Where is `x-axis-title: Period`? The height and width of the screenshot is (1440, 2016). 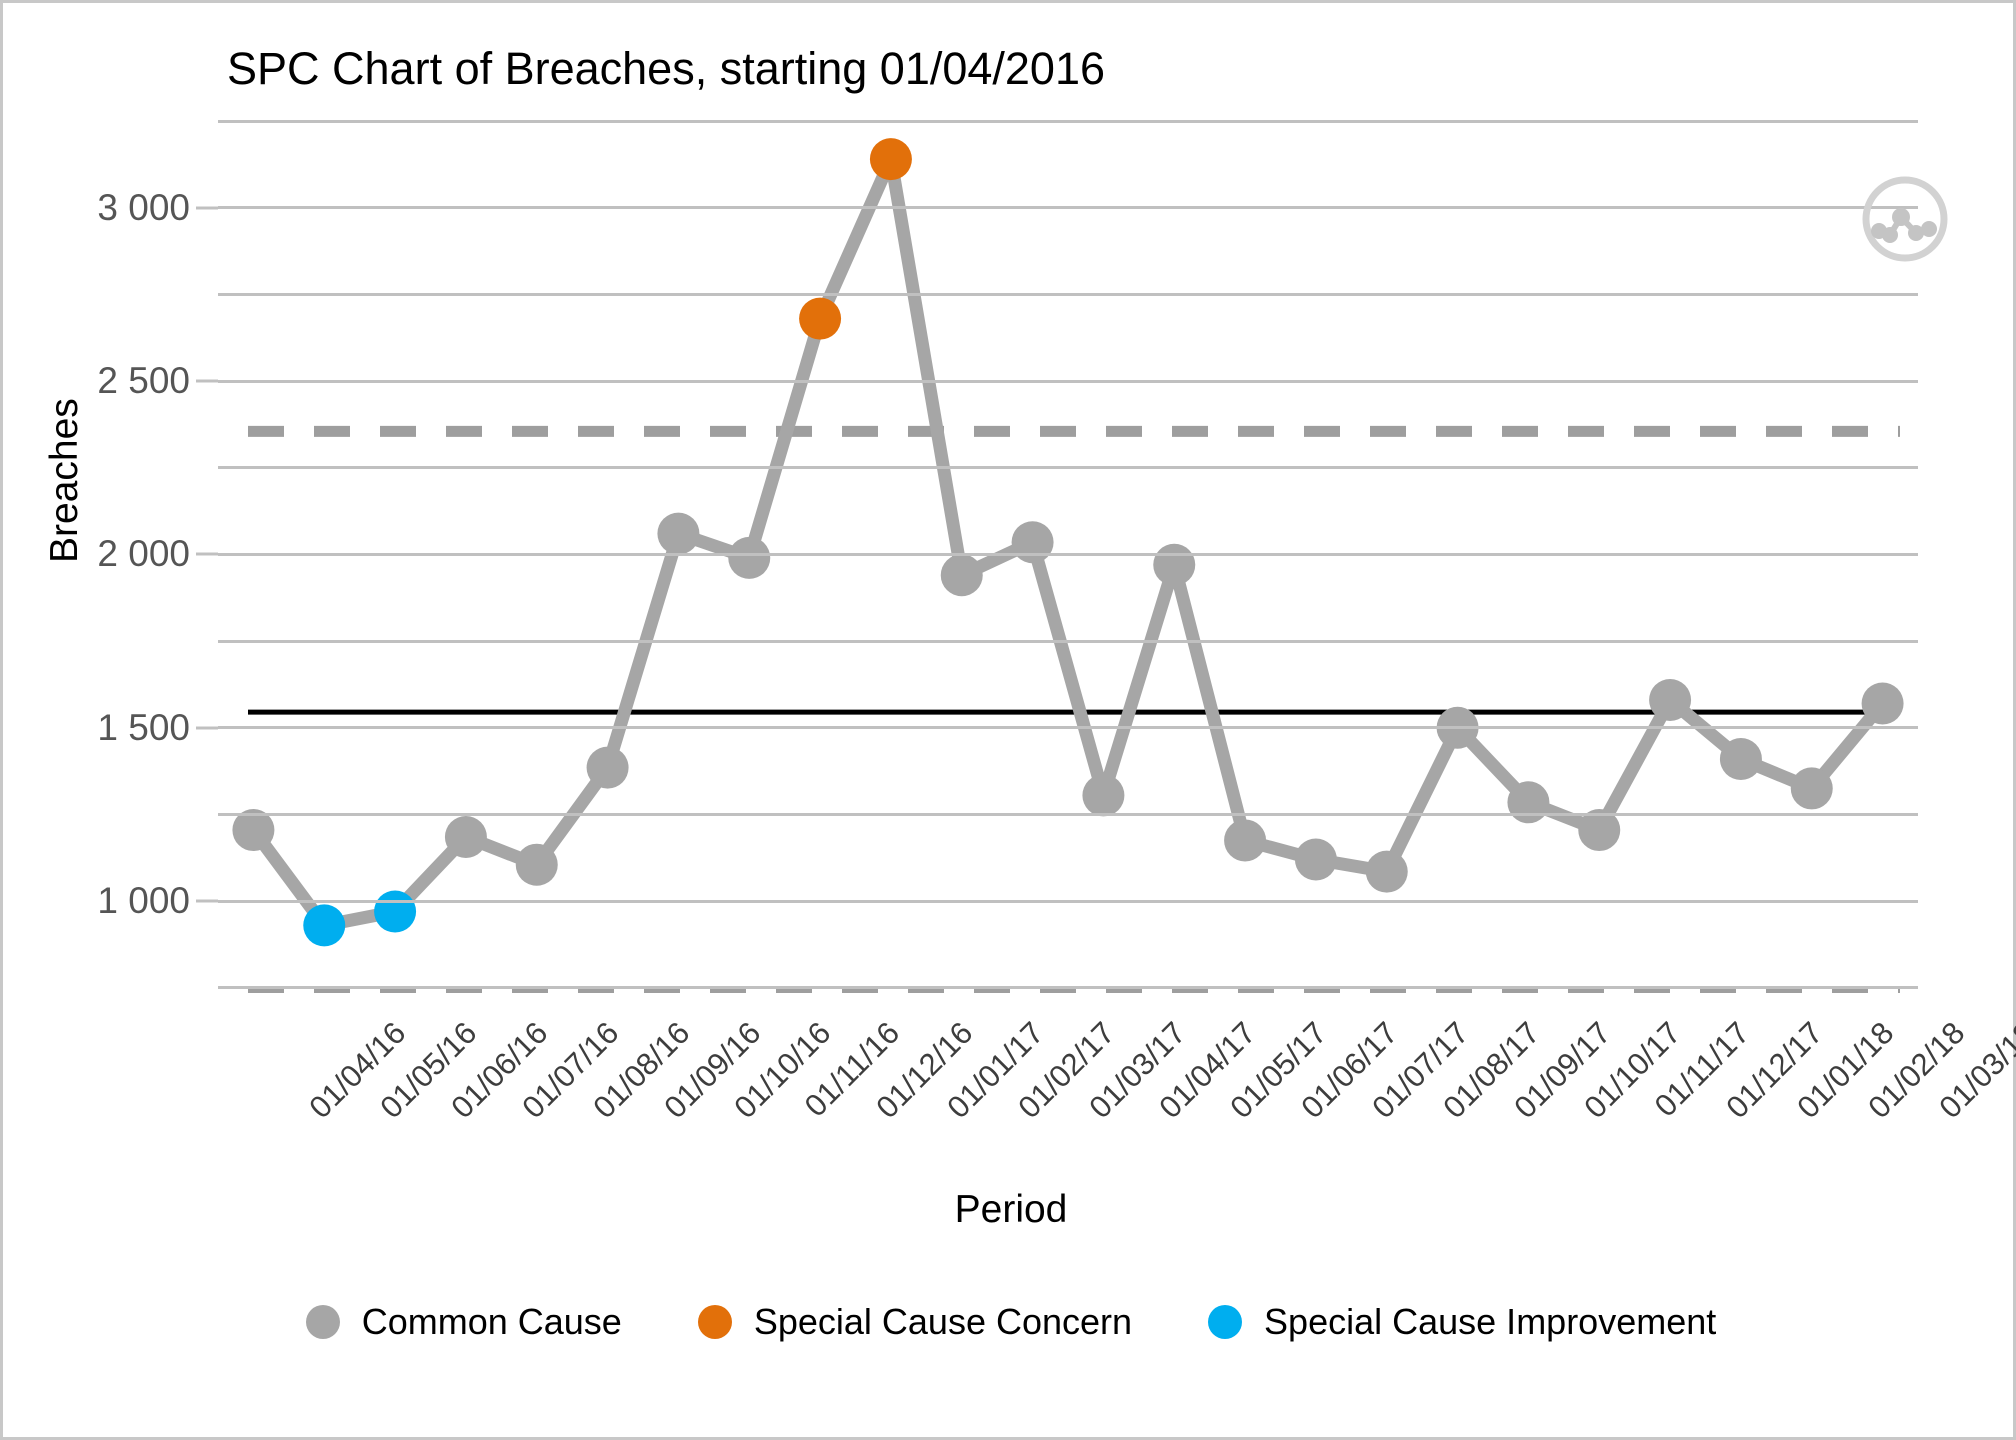 x-axis-title: Period is located at coordinates (1011, 1209).